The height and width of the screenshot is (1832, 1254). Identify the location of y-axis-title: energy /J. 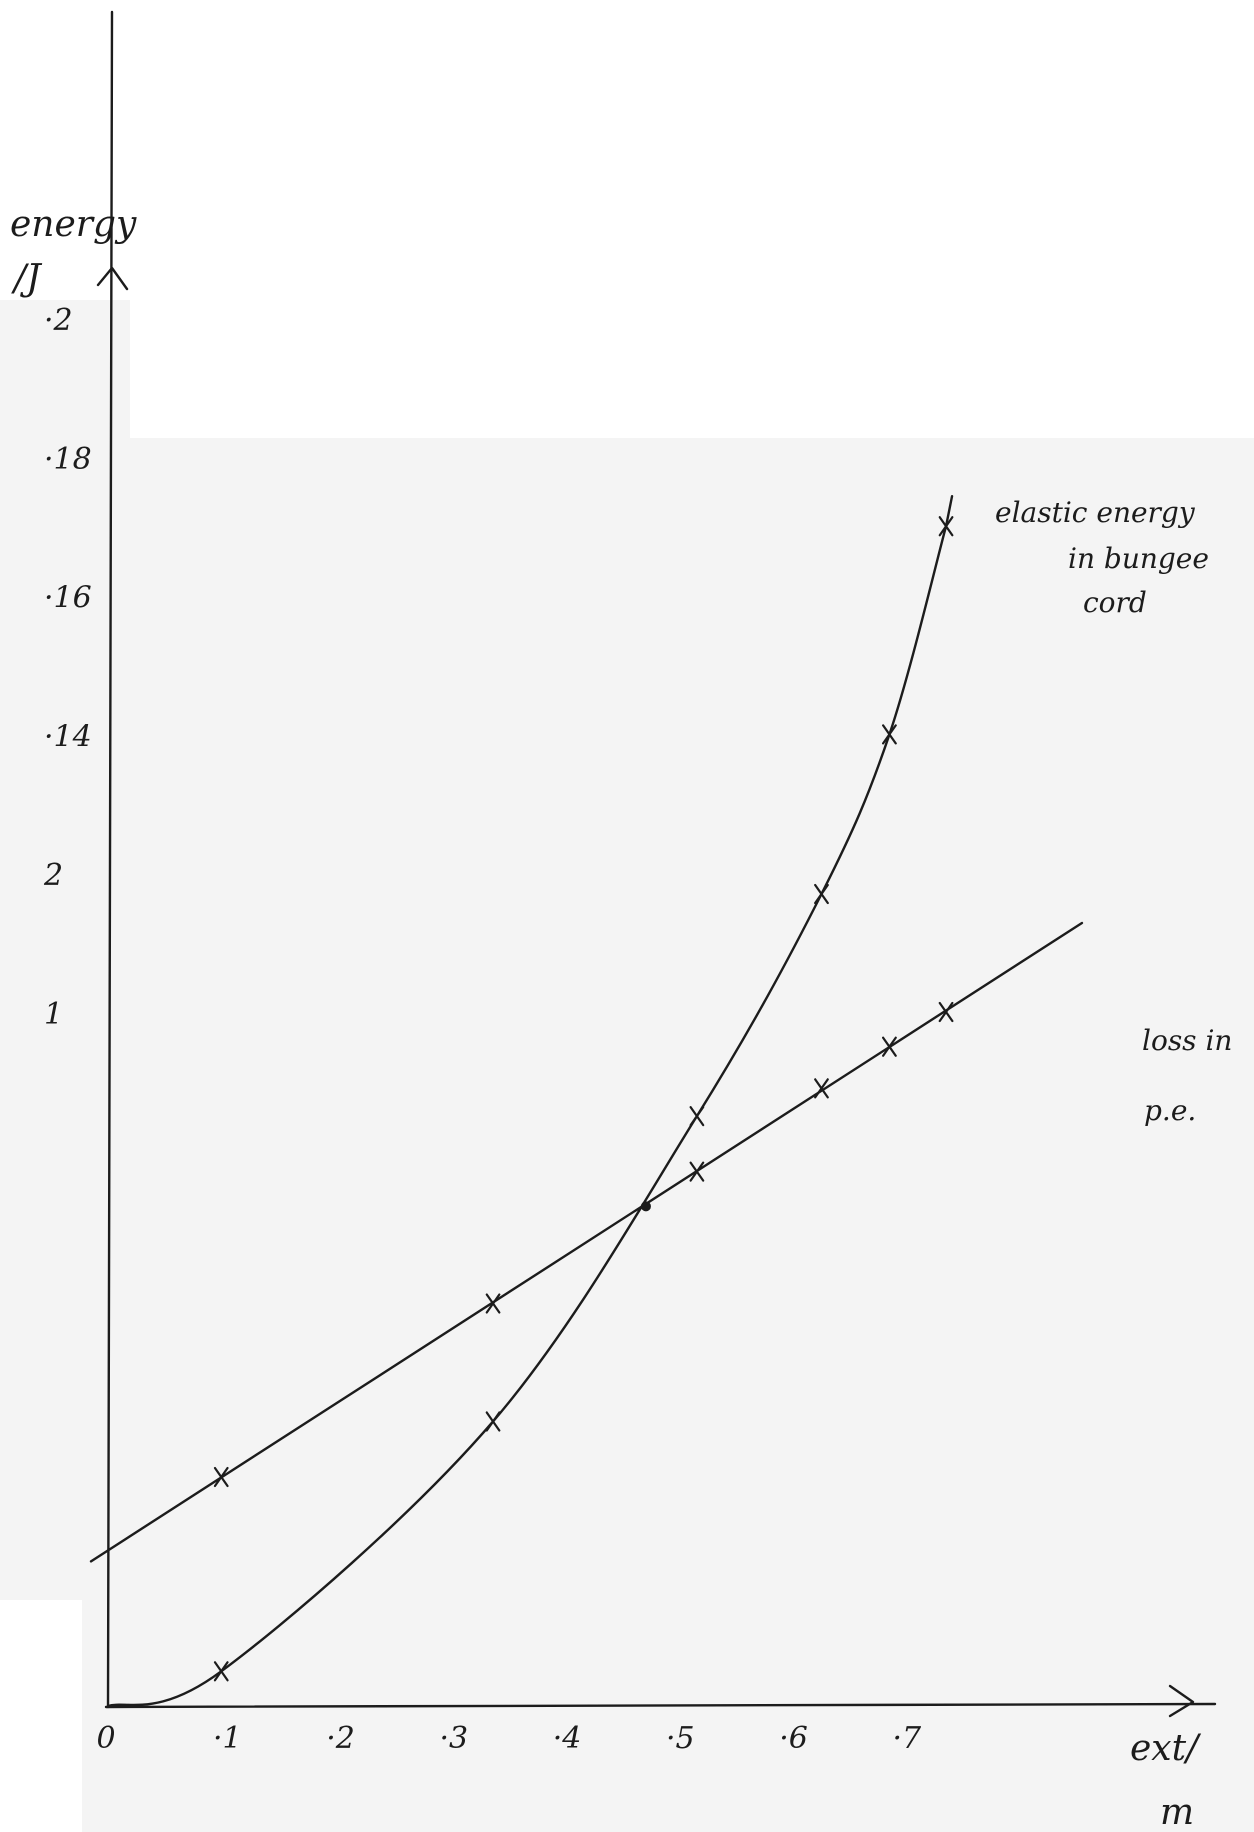
(79, 251).